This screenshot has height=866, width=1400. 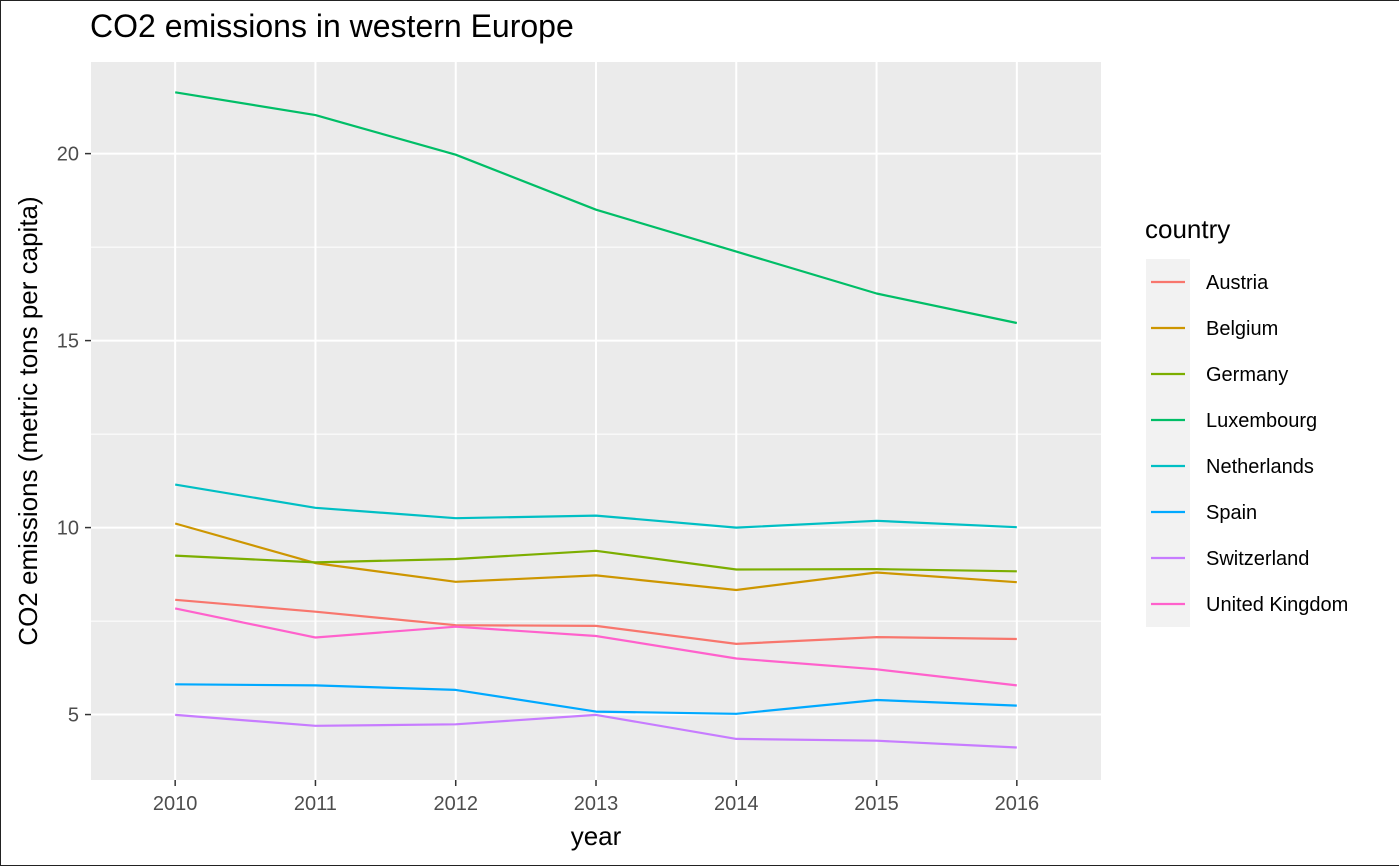 What do you see at coordinates (595, 647) in the screenshot?
I see `series-line-united-kingdom` at bounding box center [595, 647].